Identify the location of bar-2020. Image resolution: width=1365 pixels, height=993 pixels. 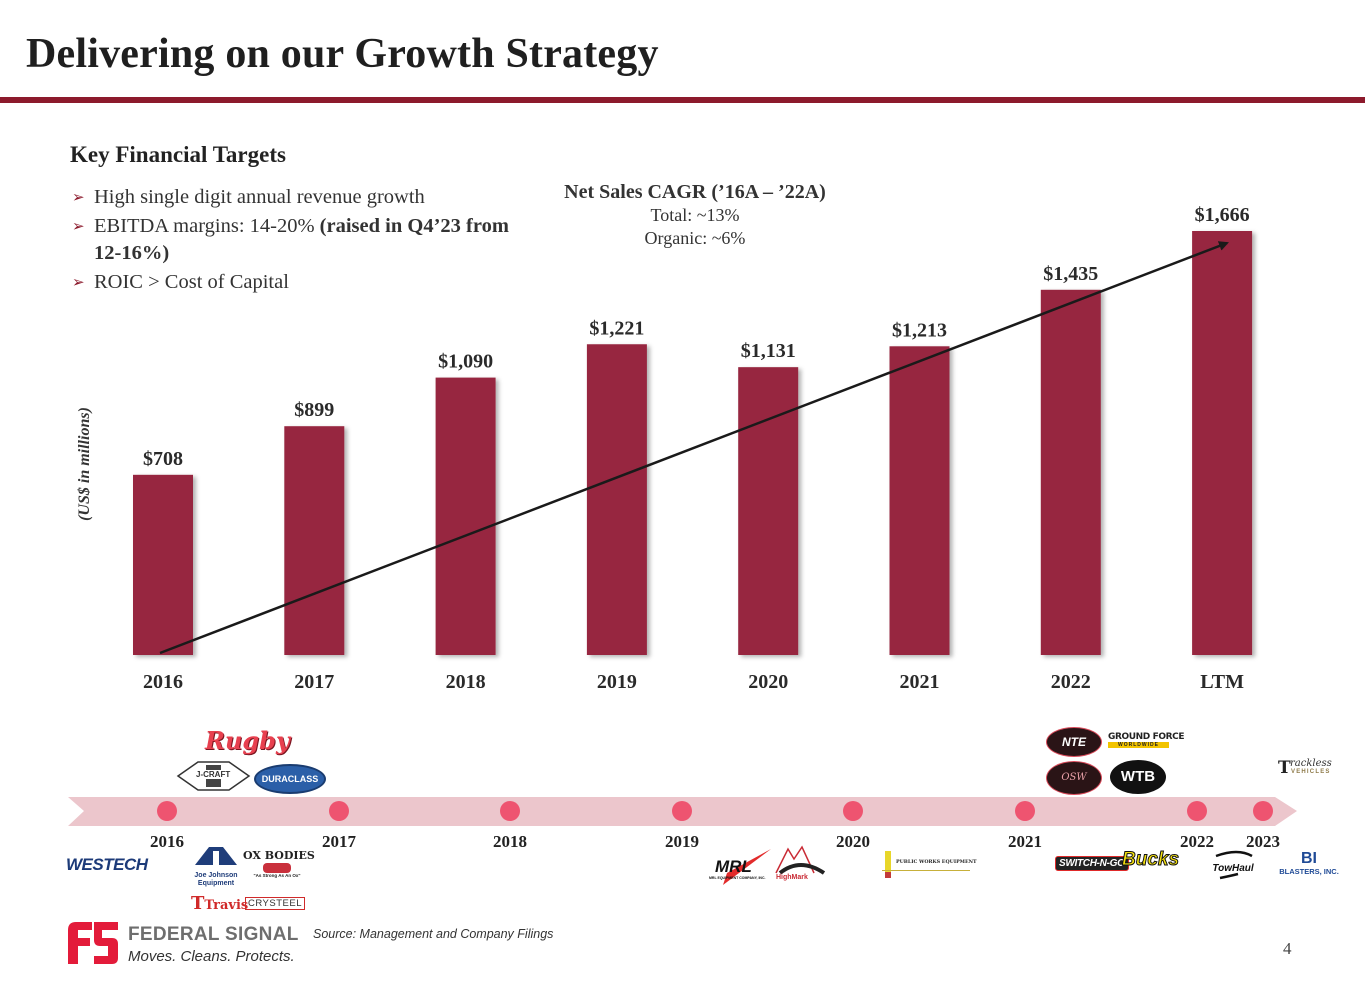
(768, 511).